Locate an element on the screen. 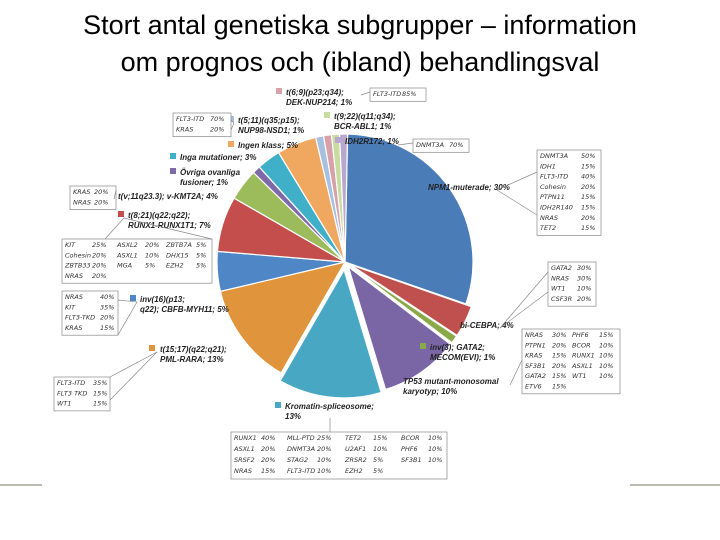  slice-label: BCR-ABL1; 1% is located at coordinates (362, 126).